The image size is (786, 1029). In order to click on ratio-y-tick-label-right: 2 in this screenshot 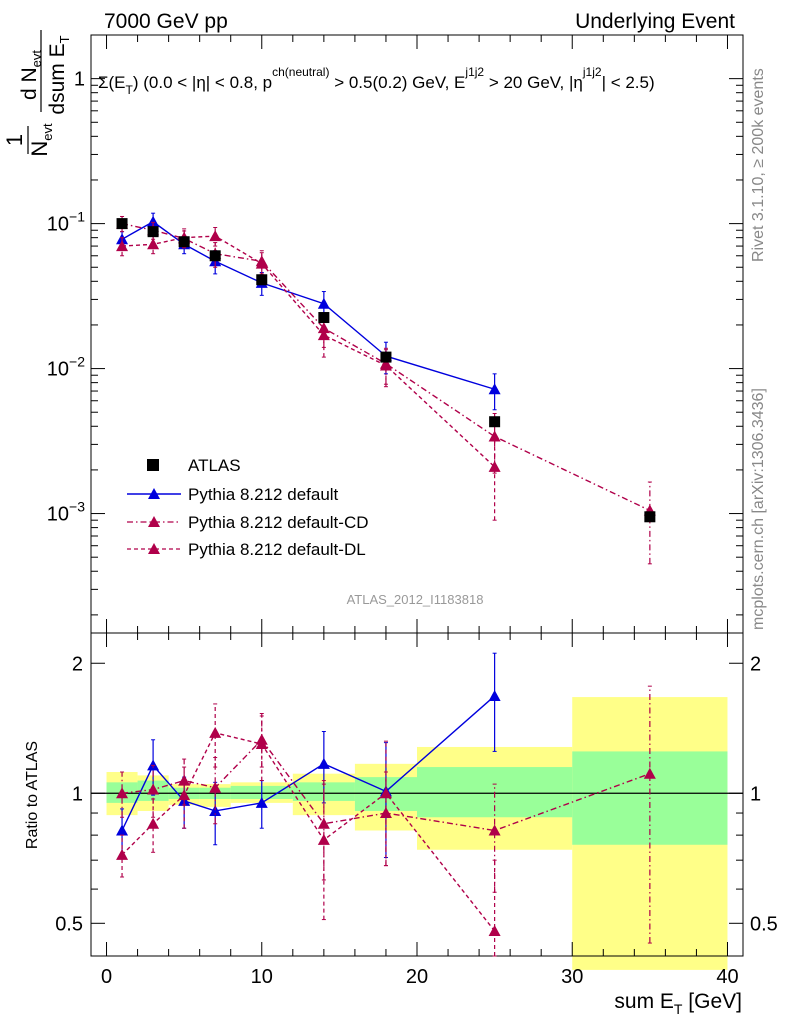, I will do `click(755, 664)`.